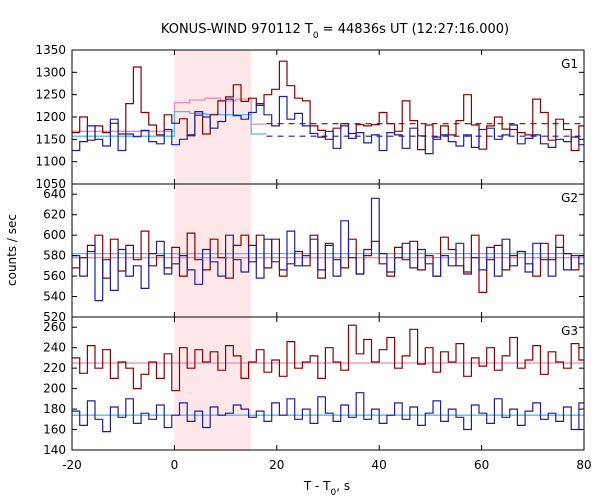 Image resolution: width=600 pixels, height=500 pixels. What do you see at coordinates (50, 162) in the screenshot?
I see `y-tick-label-g1: 1100` at bounding box center [50, 162].